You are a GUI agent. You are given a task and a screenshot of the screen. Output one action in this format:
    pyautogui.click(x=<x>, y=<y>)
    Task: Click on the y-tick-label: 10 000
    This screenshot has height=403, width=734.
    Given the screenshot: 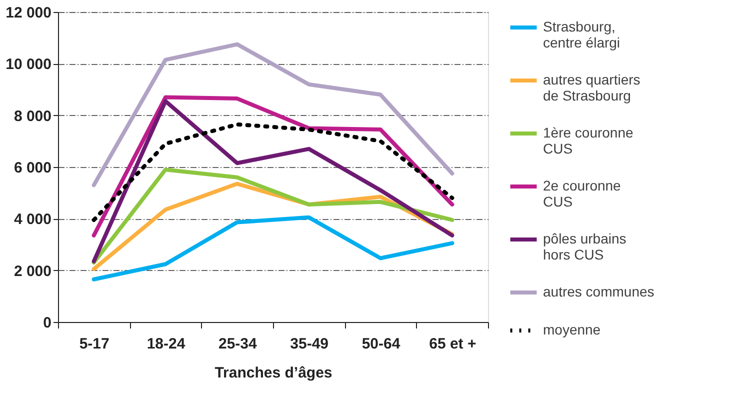 What is the action you would take?
    pyautogui.click(x=29, y=65)
    